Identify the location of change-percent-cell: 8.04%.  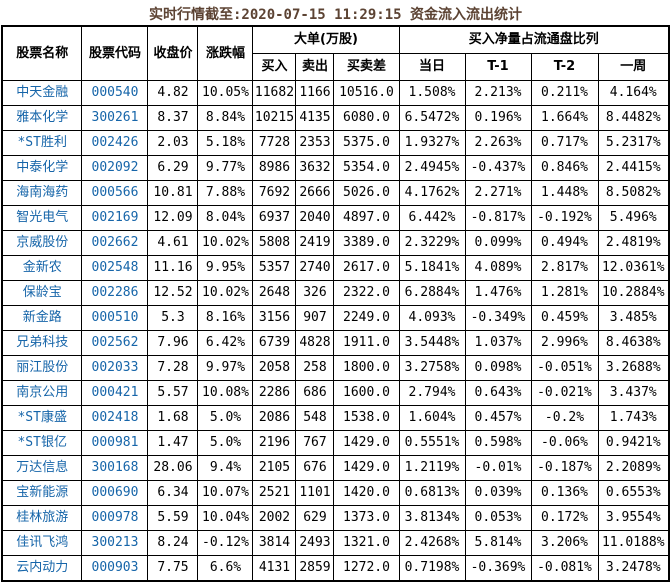
(225, 218).